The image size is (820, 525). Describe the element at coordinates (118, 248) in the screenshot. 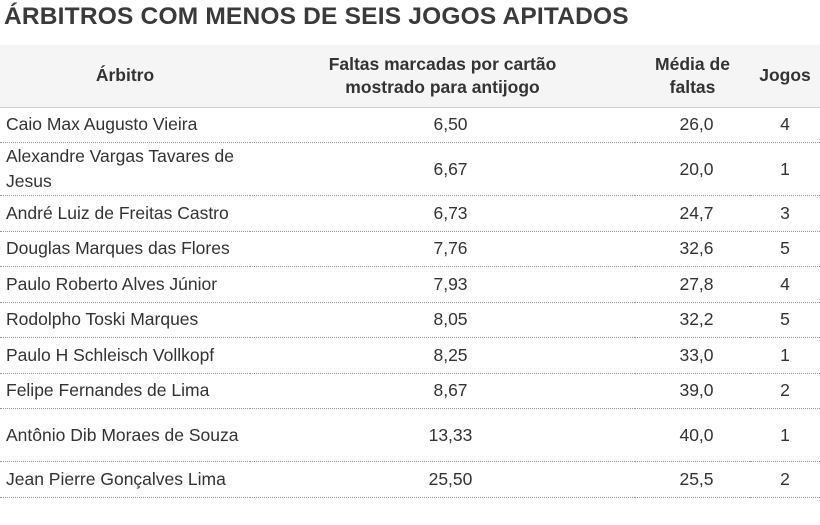

I see `referee-name-cell: Douglas Marques das Flores` at that location.